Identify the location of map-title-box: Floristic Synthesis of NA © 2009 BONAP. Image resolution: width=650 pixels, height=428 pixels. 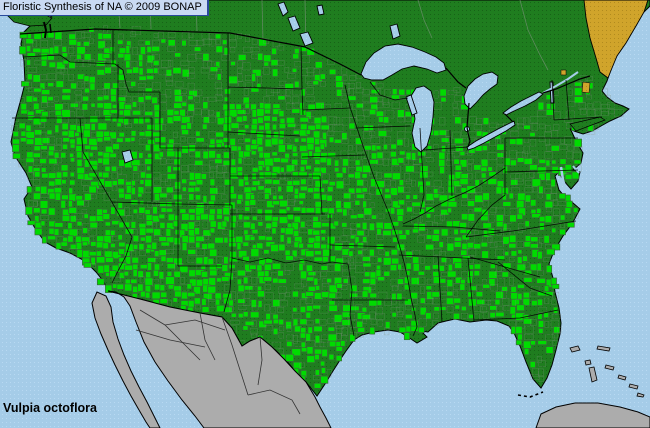
(104, 8).